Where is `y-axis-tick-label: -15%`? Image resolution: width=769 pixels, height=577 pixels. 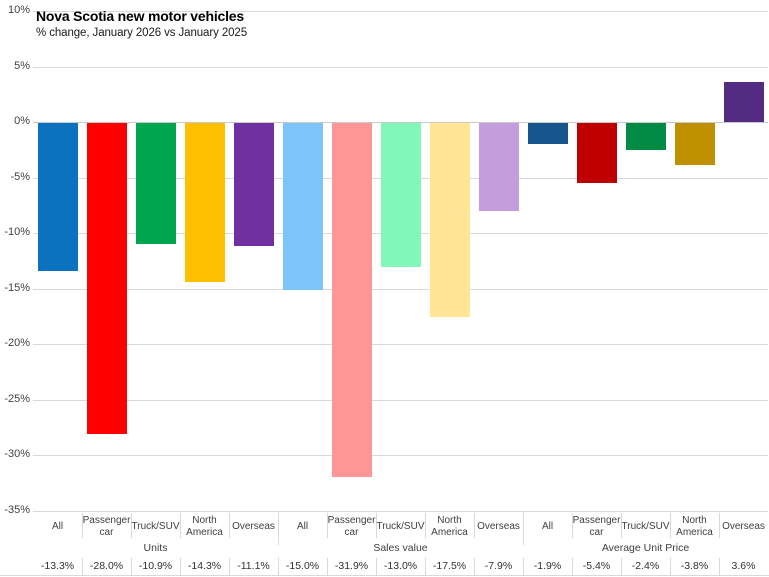 y-axis-tick-label: -15% is located at coordinates (17, 288).